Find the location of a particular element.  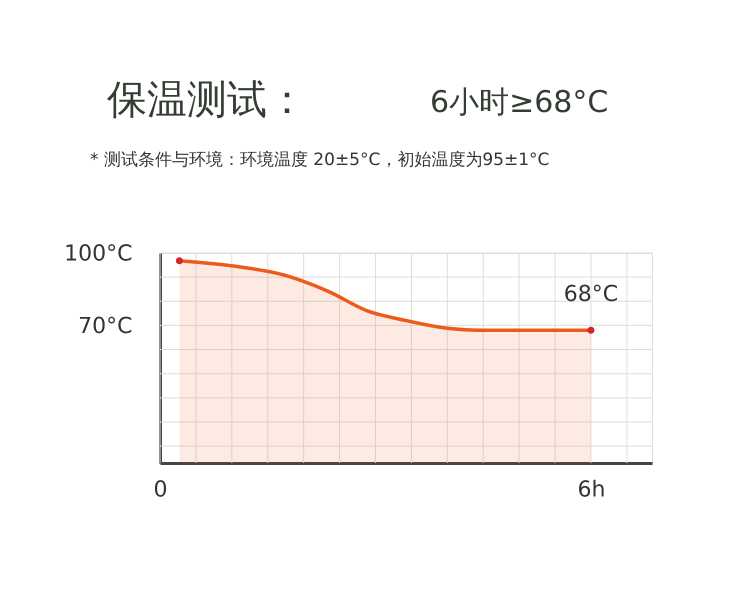

chart-title: 保温测试： is located at coordinates (207, 100).